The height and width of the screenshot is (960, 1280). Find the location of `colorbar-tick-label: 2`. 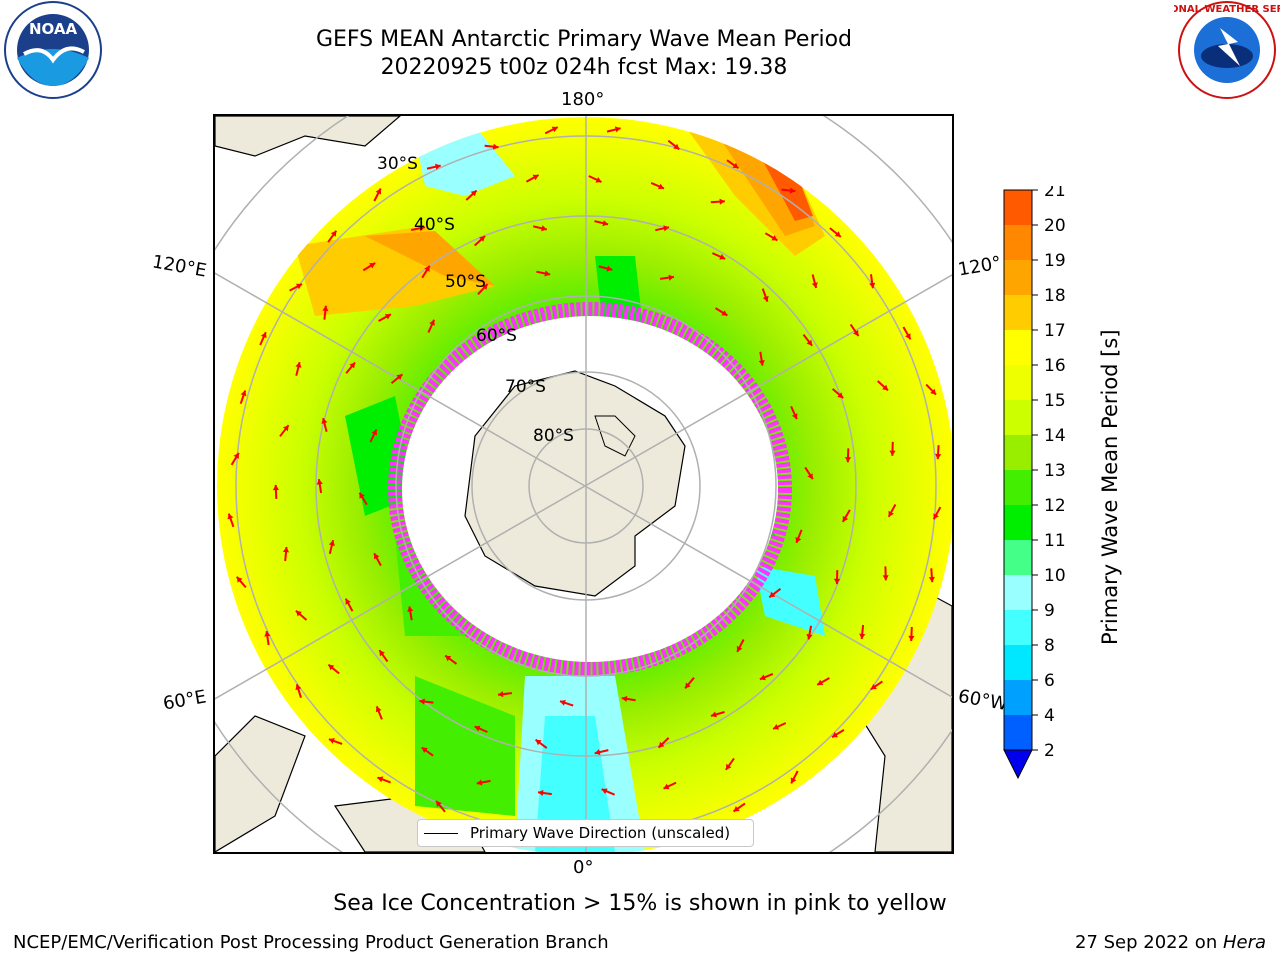

colorbar-tick-label: 2 is located at coordinates (1049, 751).